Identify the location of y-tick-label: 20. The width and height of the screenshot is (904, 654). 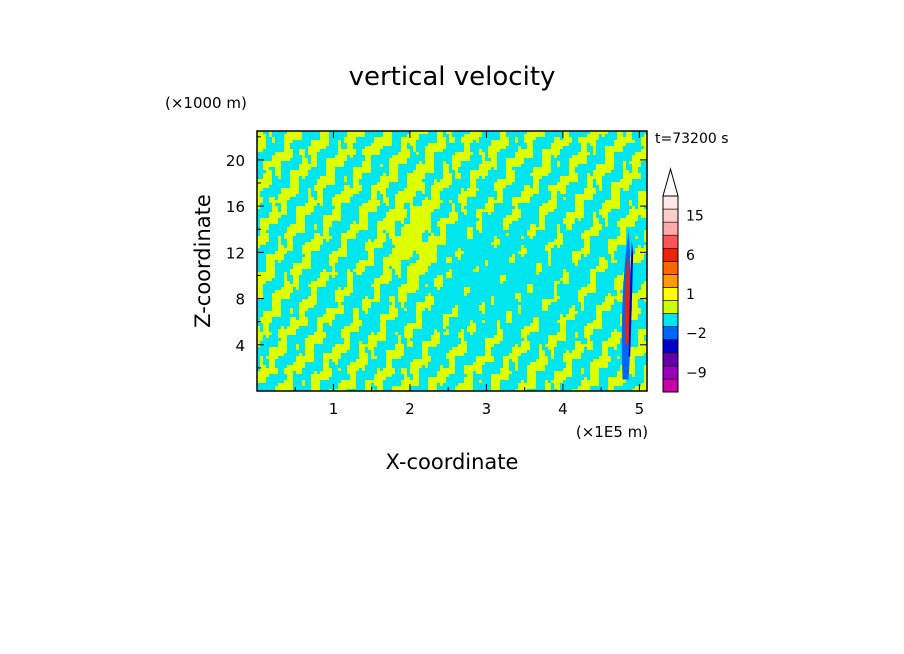
(235, 161).